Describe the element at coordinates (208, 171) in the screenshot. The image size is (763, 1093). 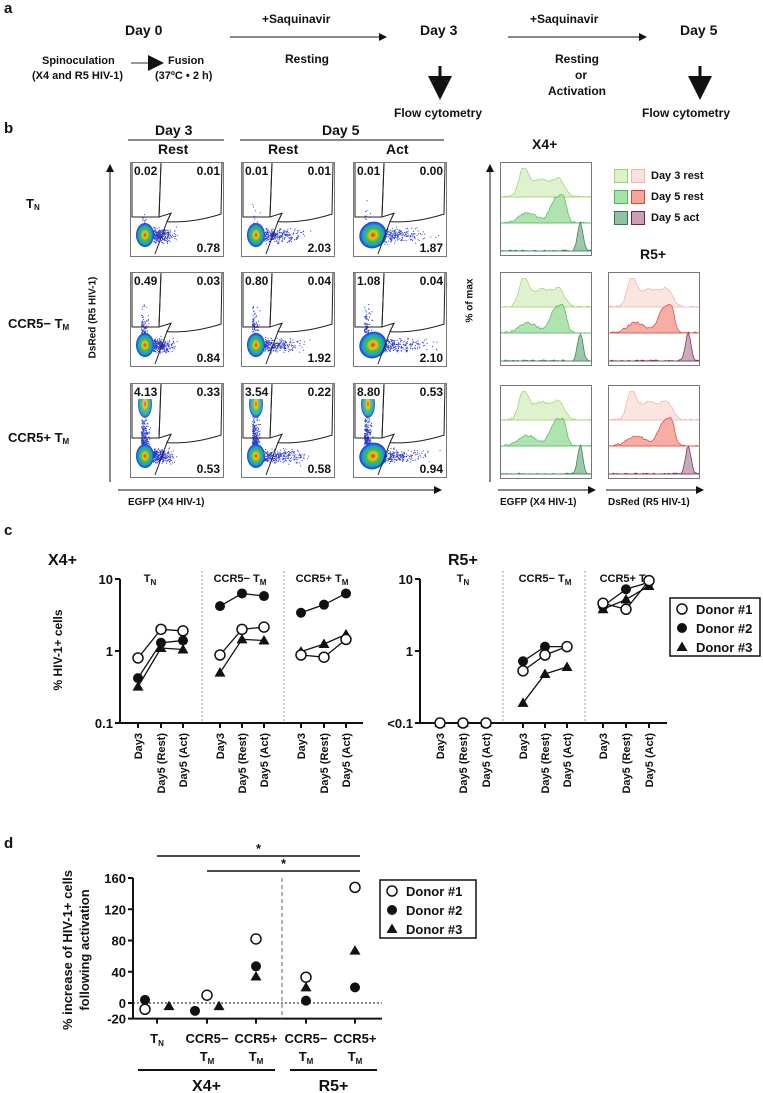
I see `quadrant-percent-ur: 0.01` at that location.